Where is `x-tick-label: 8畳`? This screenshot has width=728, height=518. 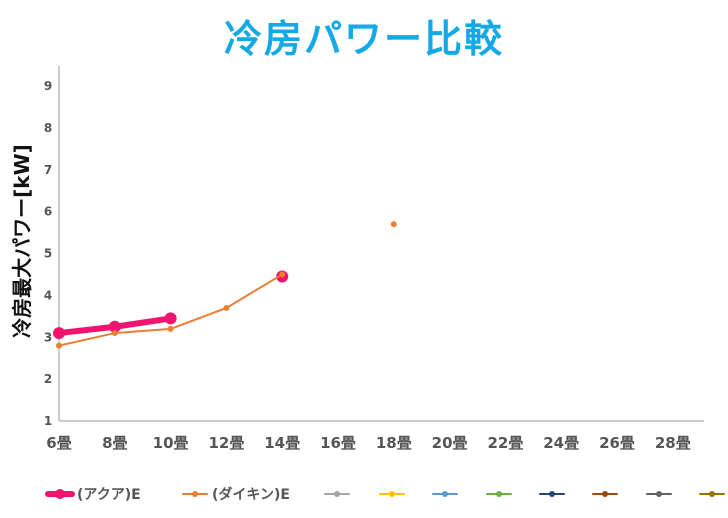
x-tick-label: 8畳 is located at coordinates (114, 443).